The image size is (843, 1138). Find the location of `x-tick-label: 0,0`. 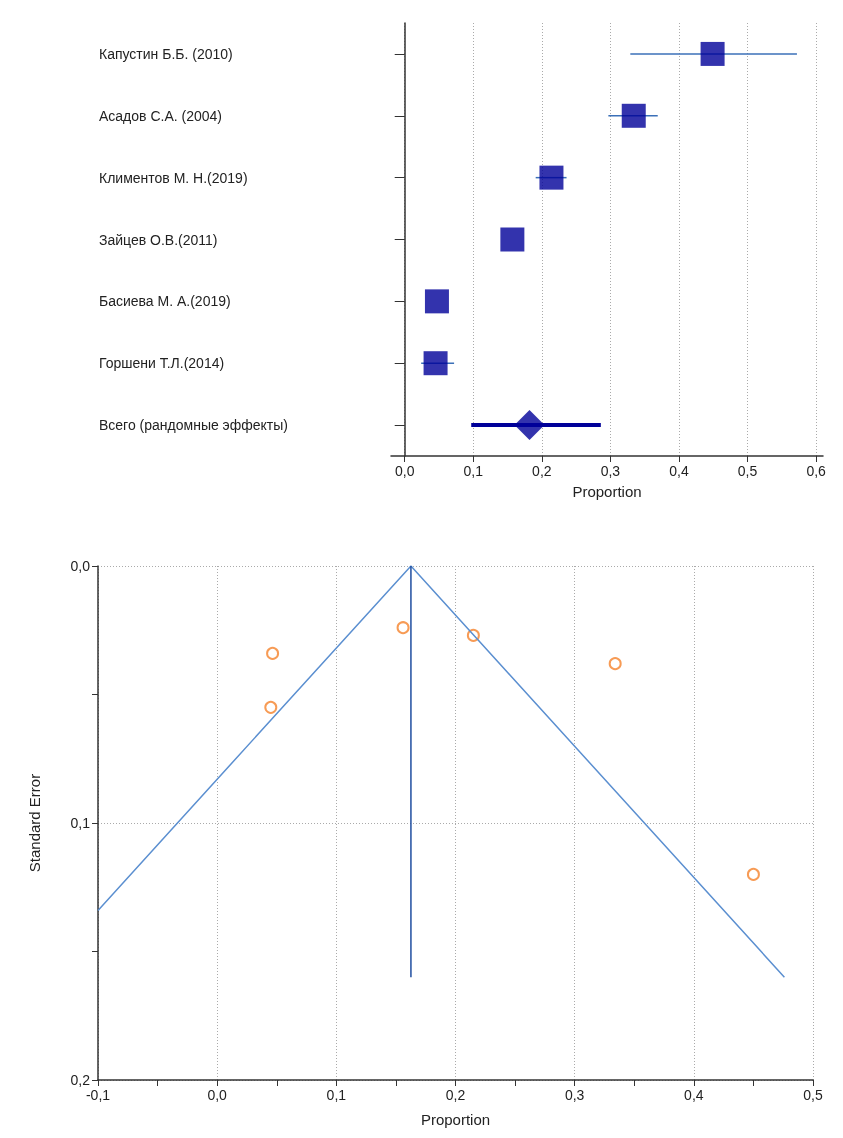

x-tick-label: 0,0 is located at coordinates (404, 471).